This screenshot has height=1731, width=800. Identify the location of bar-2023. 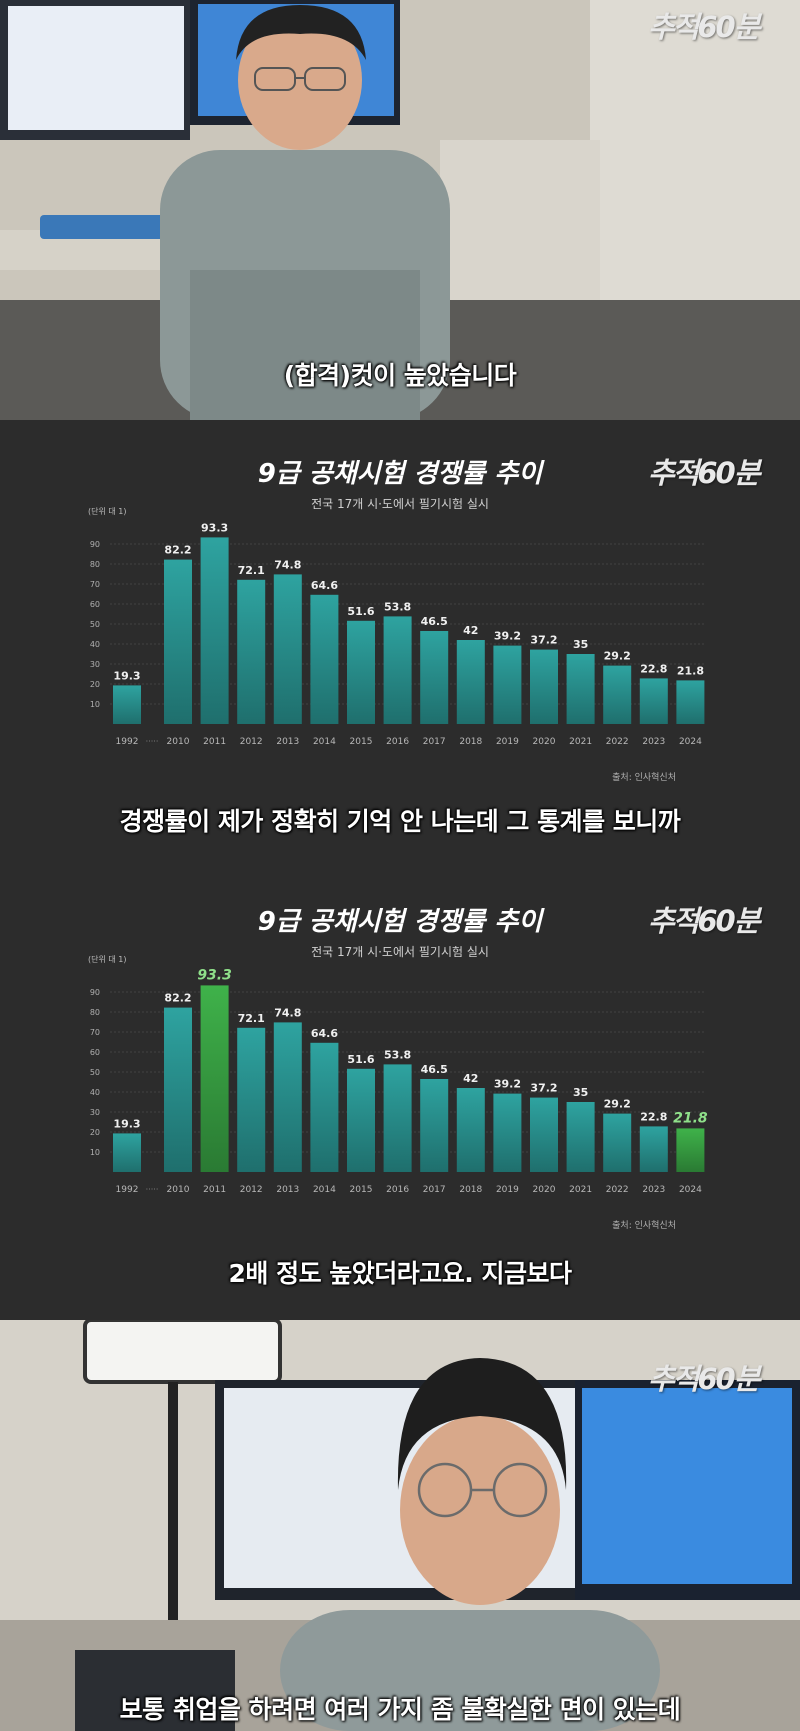
(653, 1149).